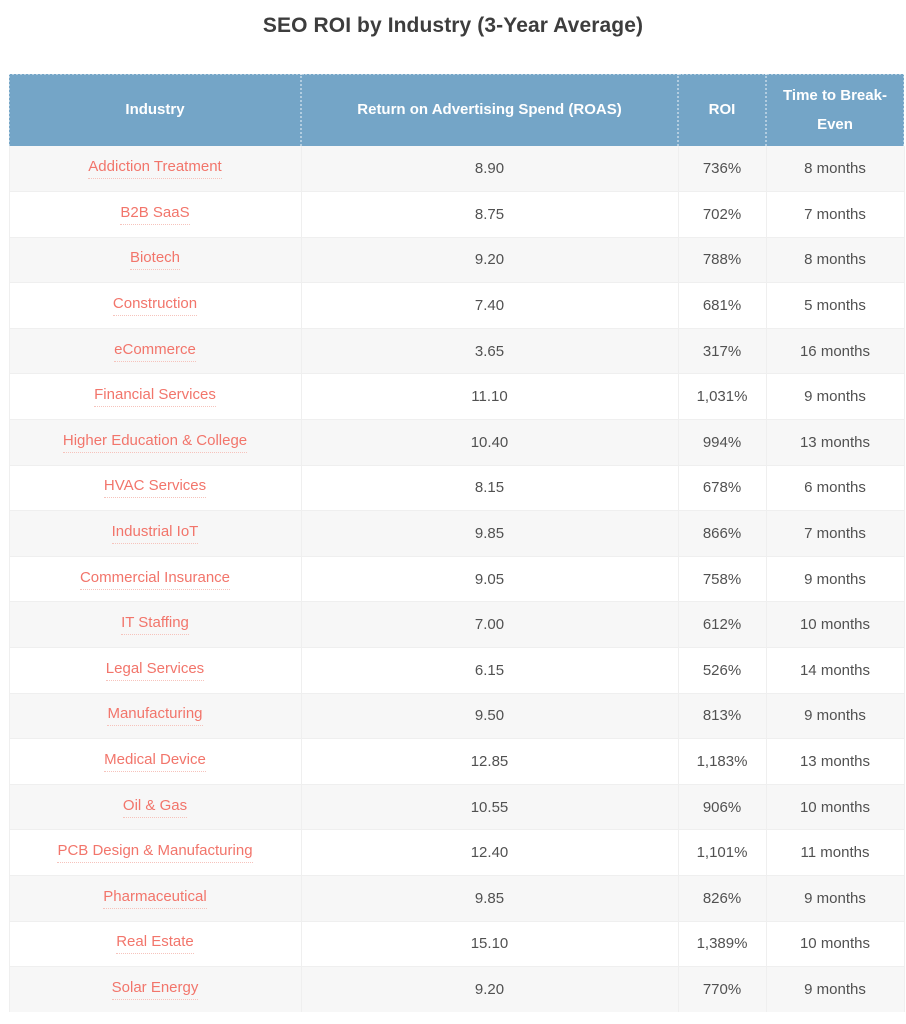 The height and width of the screenshot is (1024, 906). What do you see at coordinates (722, 533) in the screenshot?
I see `roi-value: 866%` at bounding box center [722, 533].